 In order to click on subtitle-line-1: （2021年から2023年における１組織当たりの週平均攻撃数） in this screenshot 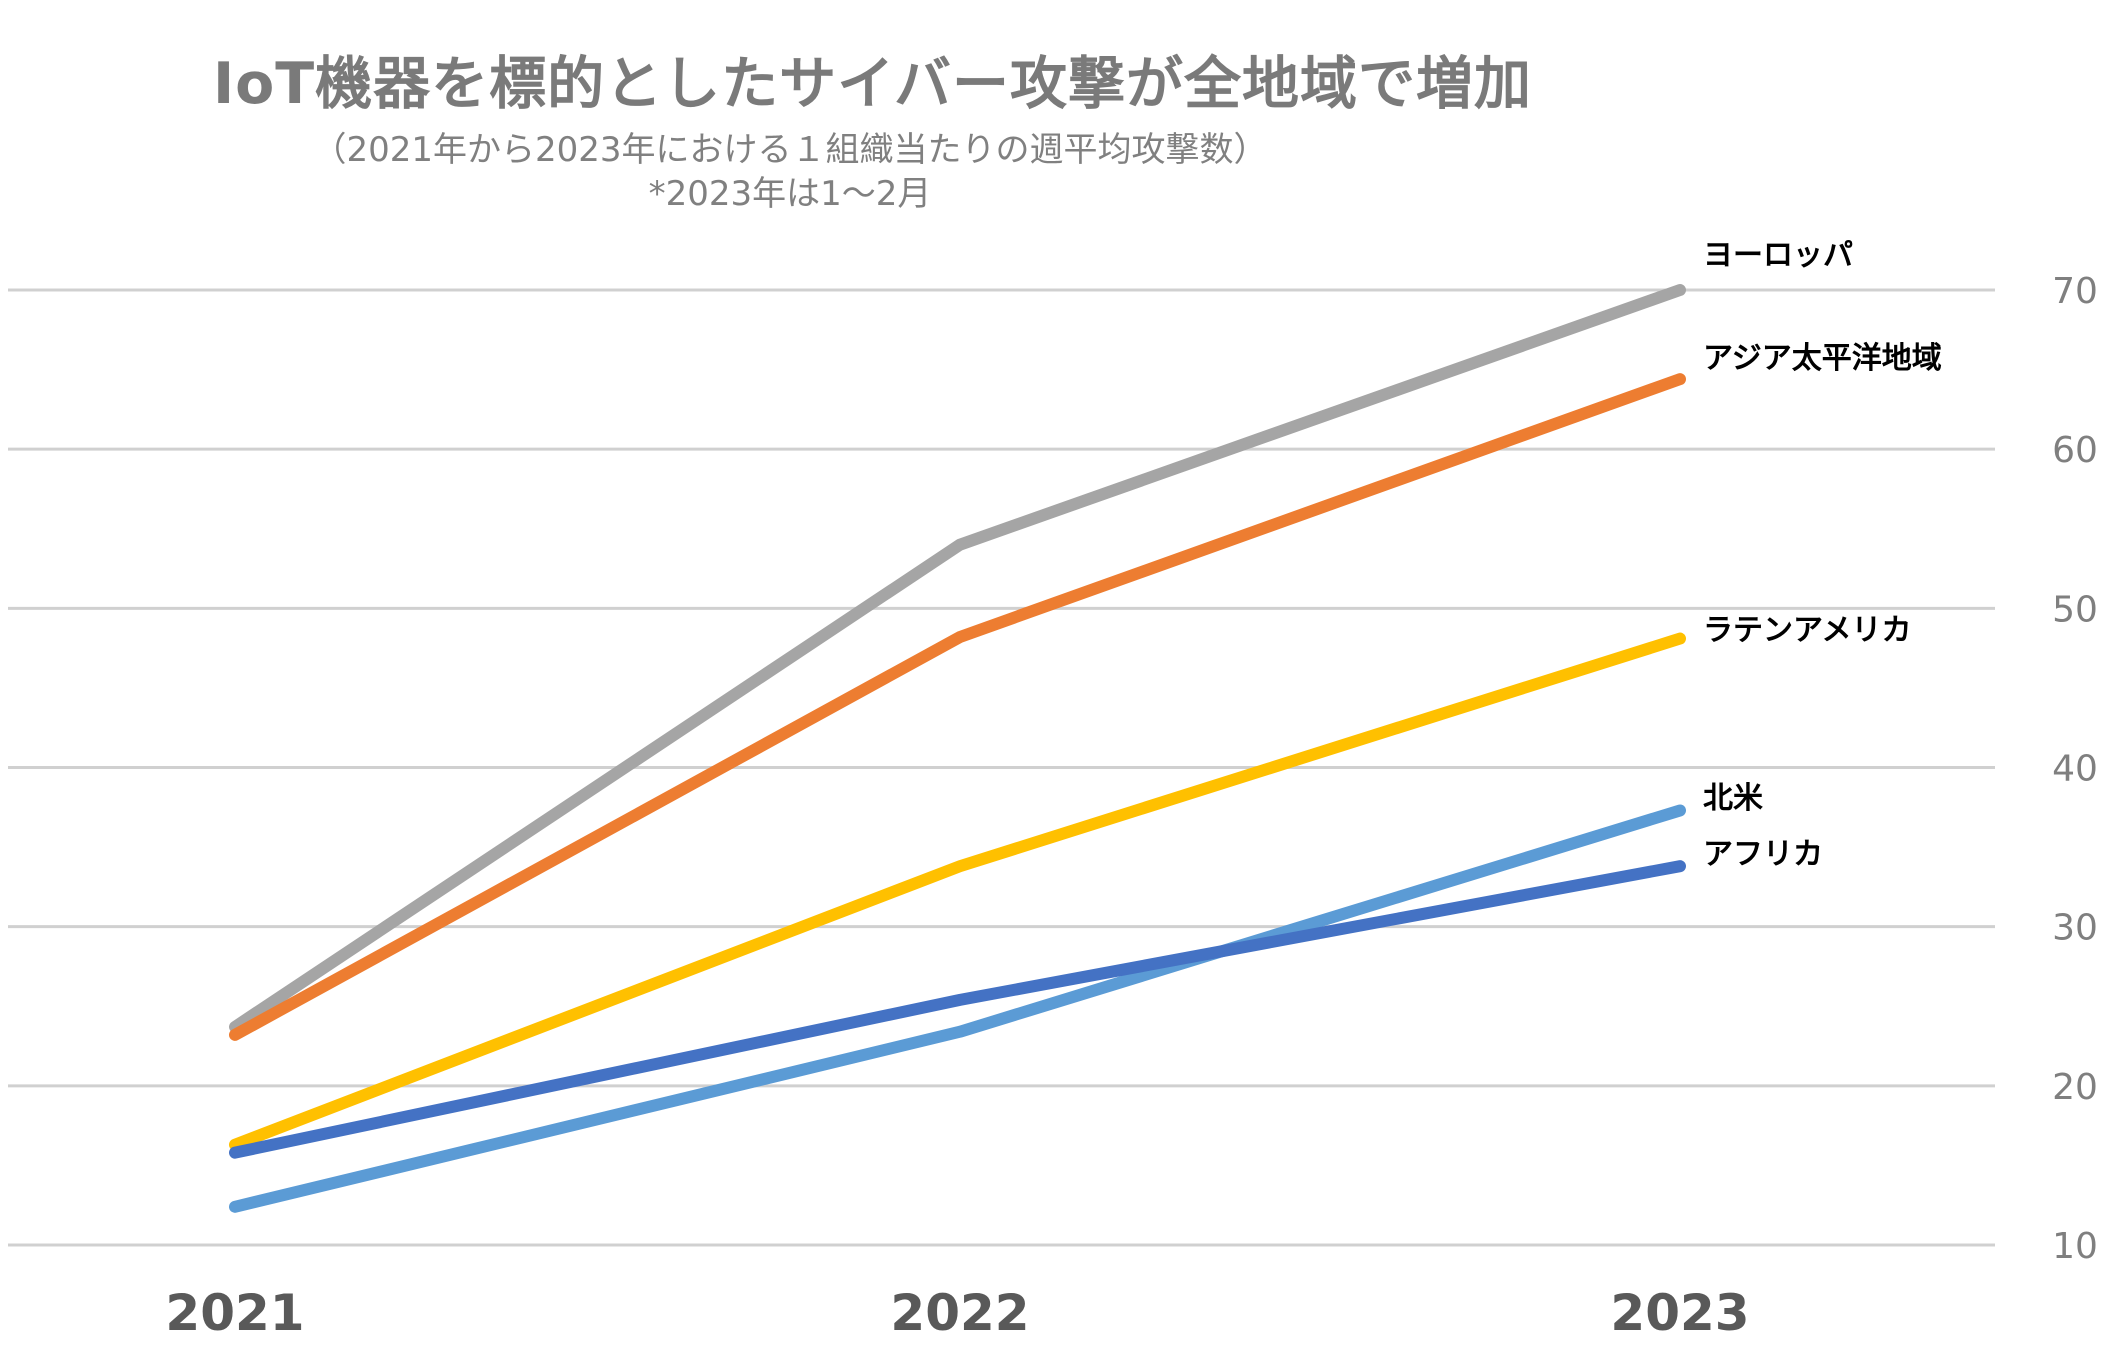, I will do `click(790, 150)`.